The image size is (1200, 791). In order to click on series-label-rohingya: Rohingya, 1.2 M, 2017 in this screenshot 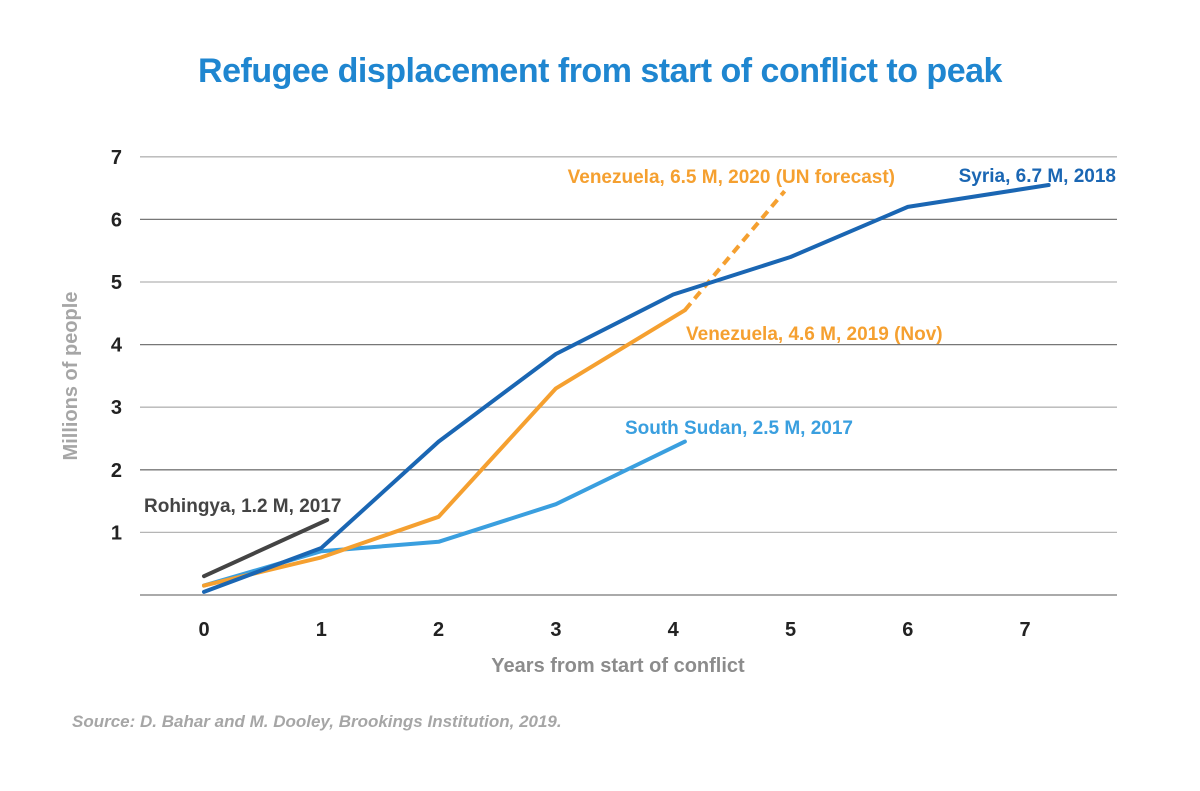, I will do `click(242, 506)`.